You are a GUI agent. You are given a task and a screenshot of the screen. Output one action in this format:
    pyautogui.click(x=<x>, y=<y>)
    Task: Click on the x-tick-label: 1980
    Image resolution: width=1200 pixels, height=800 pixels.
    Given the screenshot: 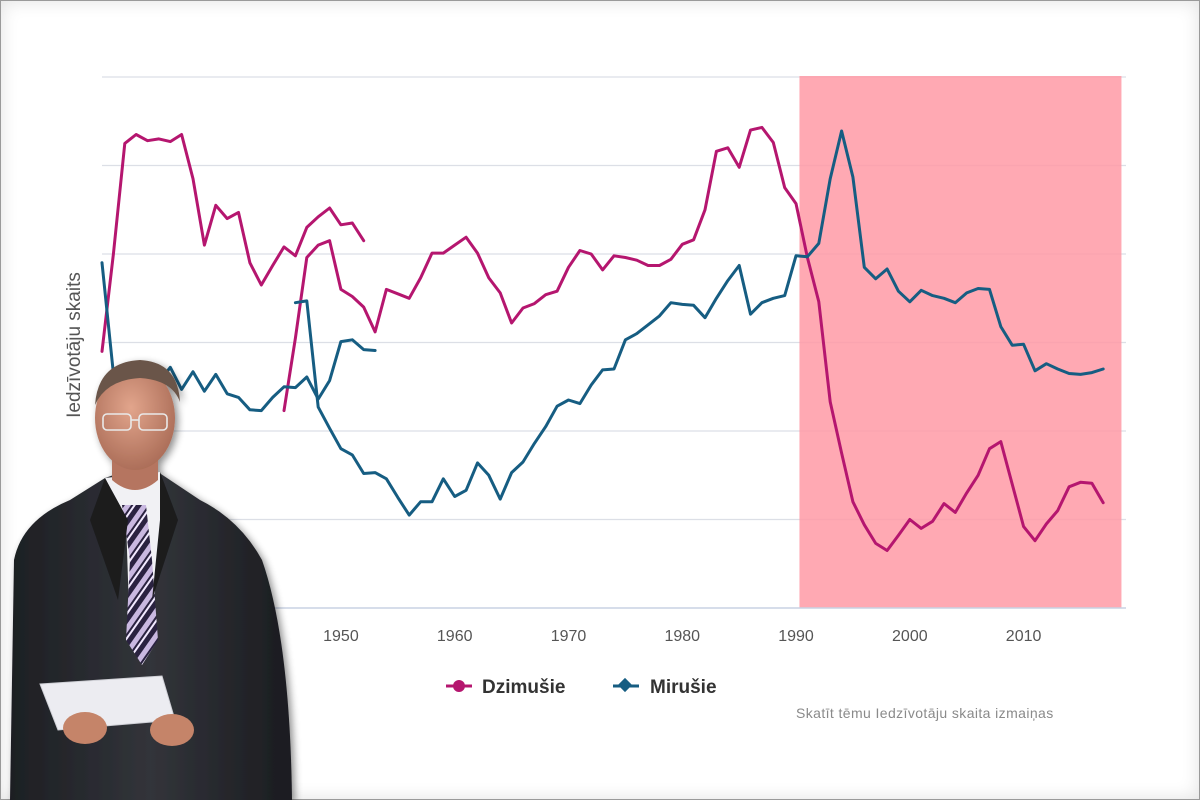 What is the action you would take?
    pyautogui.click(x=682, y=636)
    